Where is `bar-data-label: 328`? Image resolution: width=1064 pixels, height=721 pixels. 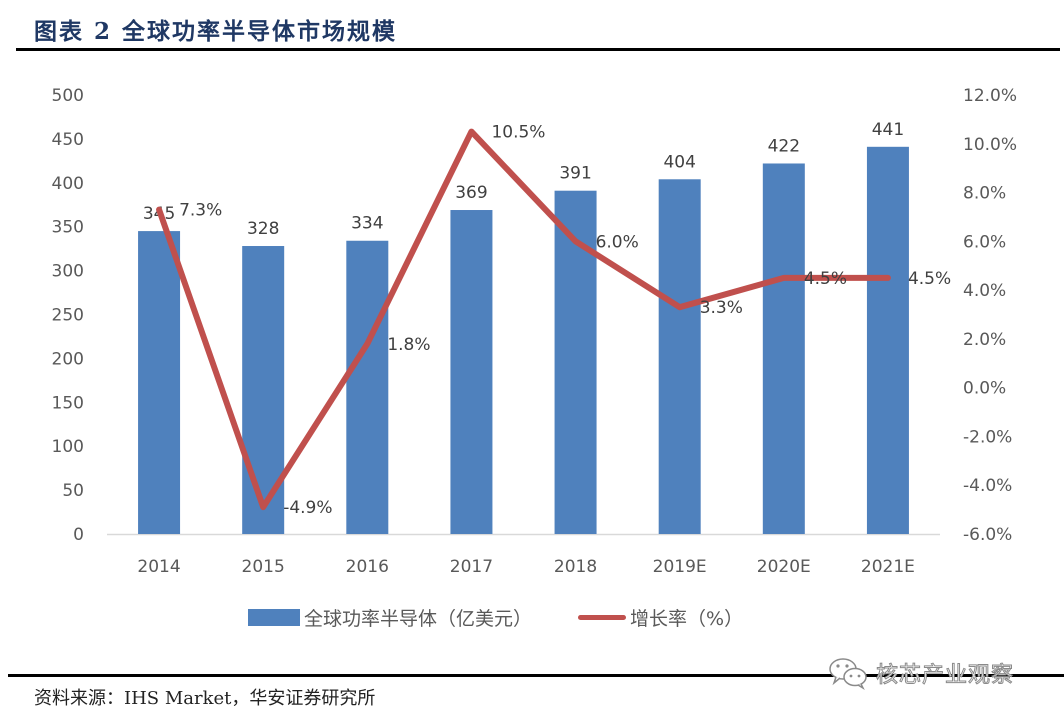 bar-data-label: 328 is located at coordinates (263, 229).